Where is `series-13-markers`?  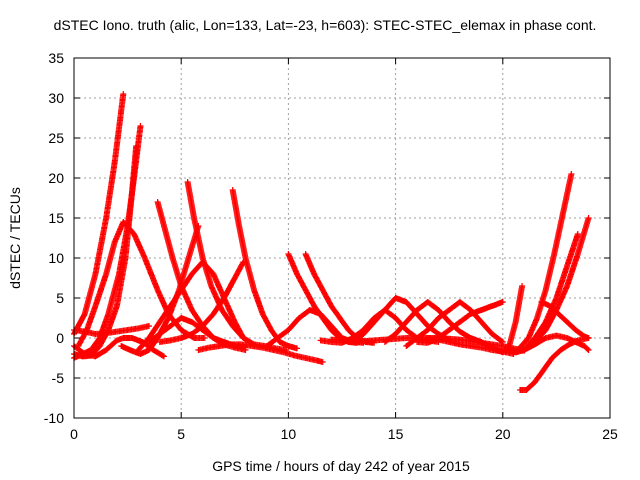
series-13-markers is located at coordinates (201, 302).